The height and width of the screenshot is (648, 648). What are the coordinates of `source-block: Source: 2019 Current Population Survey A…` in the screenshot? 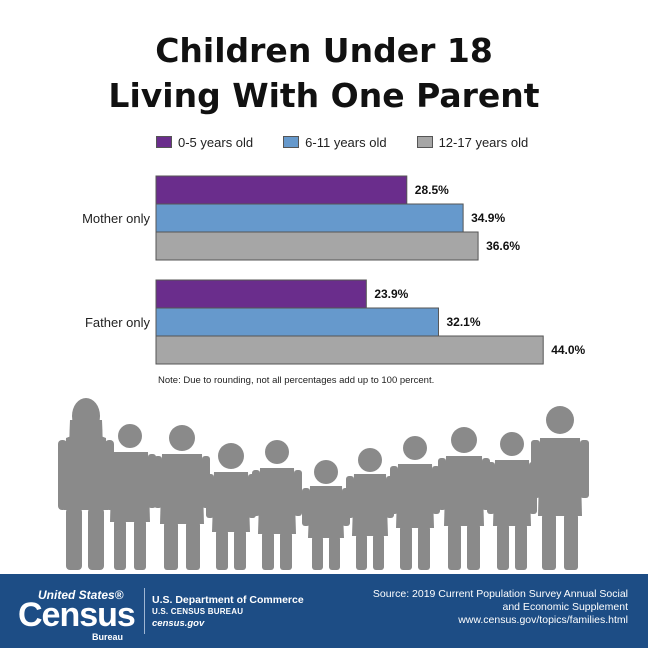 It's located at (500, 607).